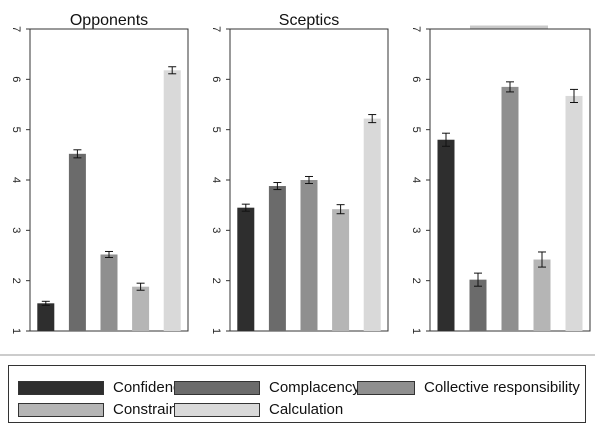  I want to click on legend-swatch-collective-responsibility, so click(386, 387).